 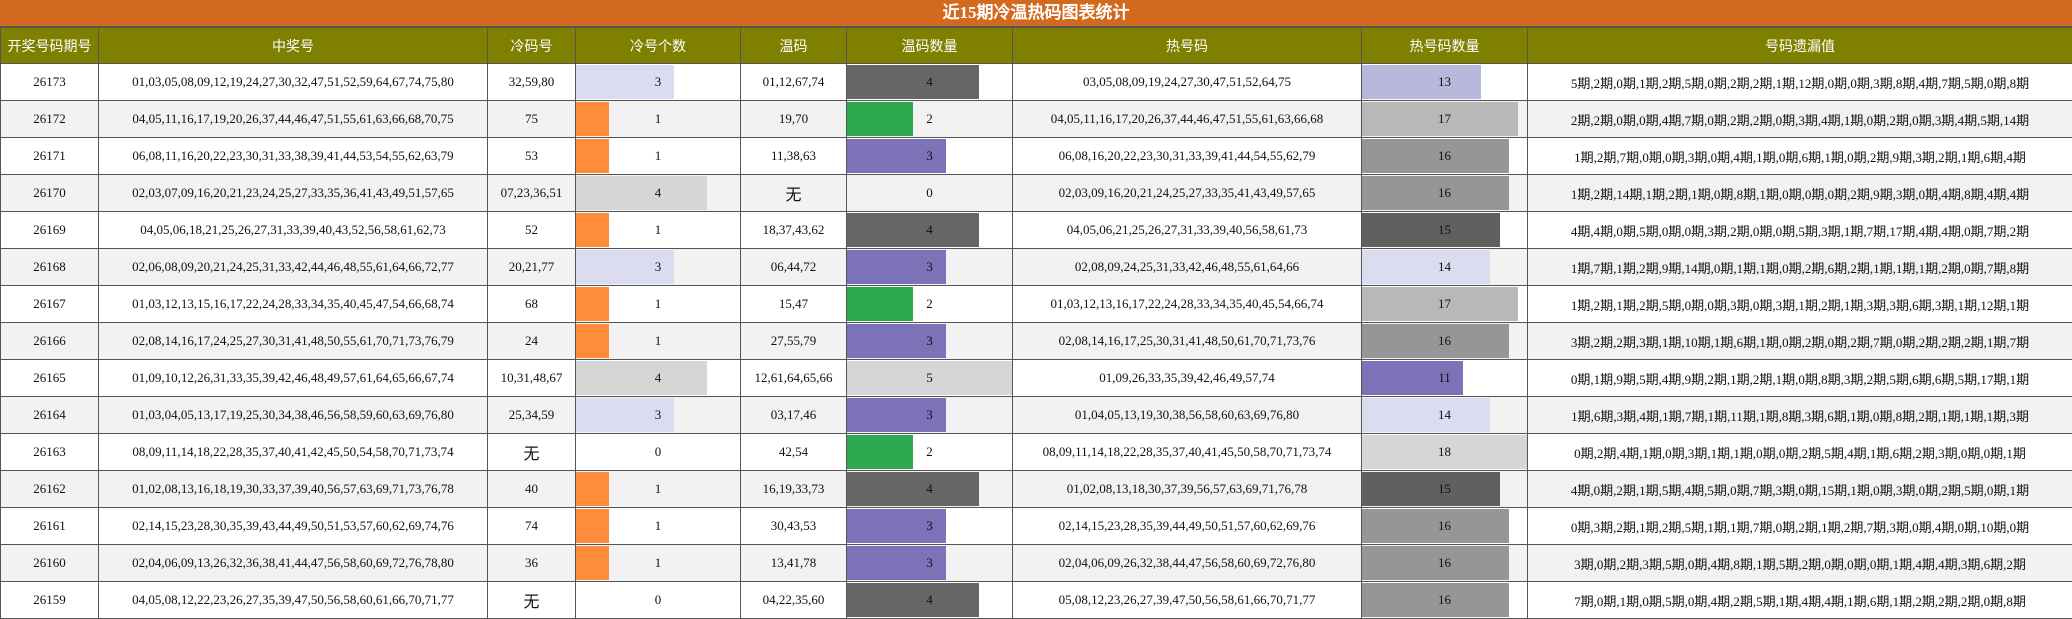 What do you see at coordinates (532, 563) in the screenshot?
I see `cold-cell: 36` at bounding box center [532, 563].